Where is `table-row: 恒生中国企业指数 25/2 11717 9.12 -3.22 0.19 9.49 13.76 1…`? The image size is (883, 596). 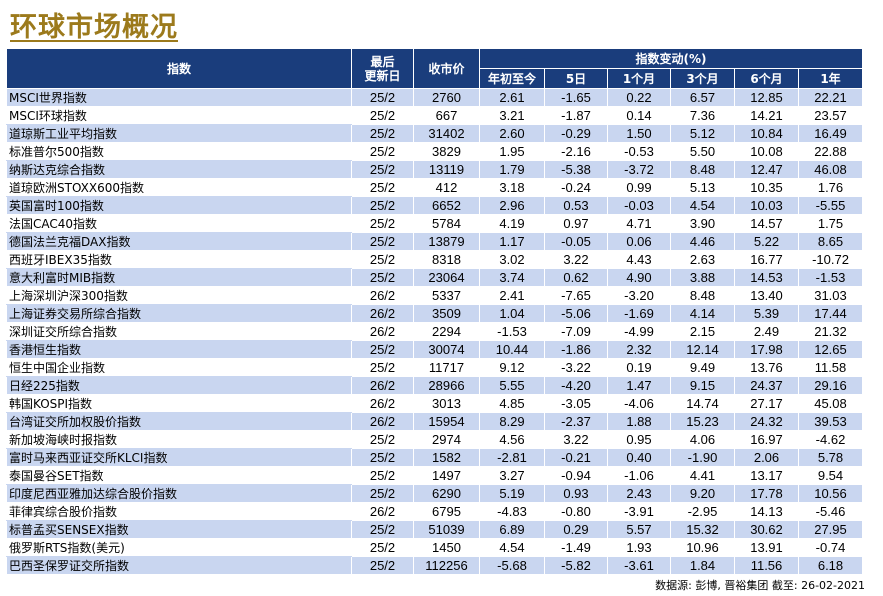 table-row: 恒生中国企业指数 25/2 11717 9.12 -3.22 0.19 9.49 13.76 1… is located at coordinates (434, 367).